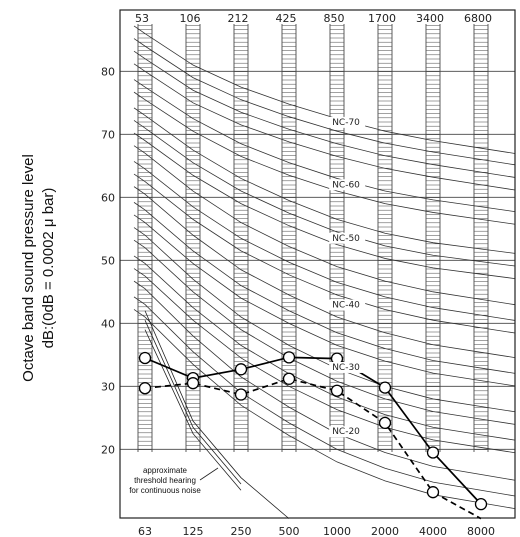 The height and width of the screenshot is (537, 520). Describe the element at coordinates (241, 531) in the screenshot. I see `x-tick-label: 250` at that location.